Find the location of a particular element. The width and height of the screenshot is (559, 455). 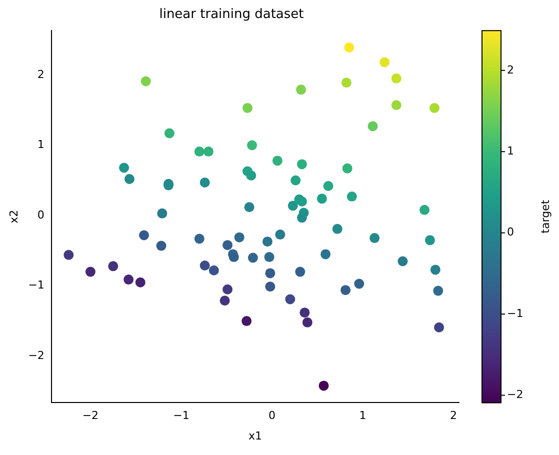

y-tick-label: 1 is located at coordinates (40, 145).